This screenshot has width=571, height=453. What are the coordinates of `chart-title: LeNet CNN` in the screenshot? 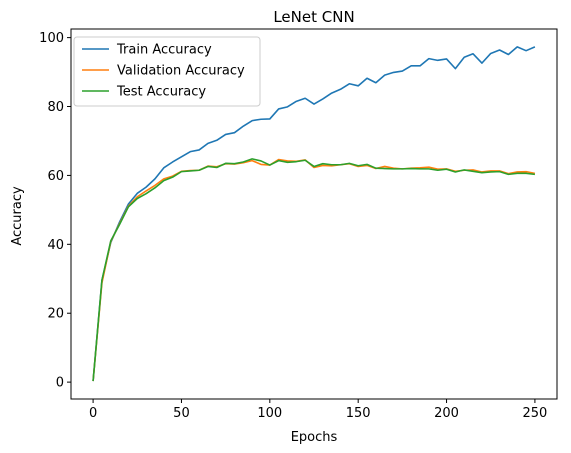 It's located at (313, 17).